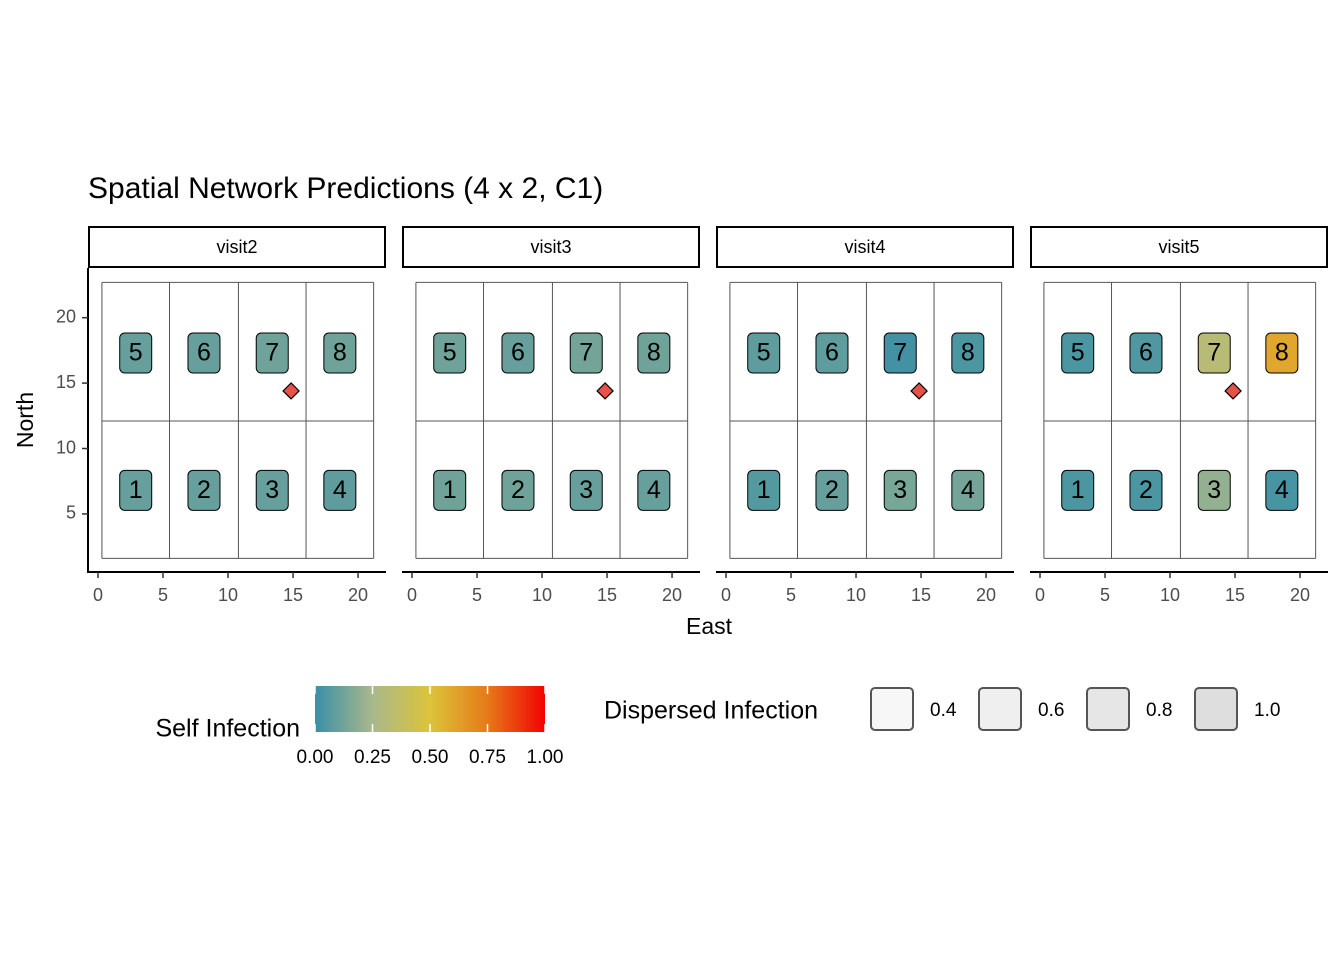 The height and width of the screenshot is (960, 1344). What do you see at coordinates (709, 626) in the screenshot?
I see `x-axis-title: East` at bounding box center [709, 626].